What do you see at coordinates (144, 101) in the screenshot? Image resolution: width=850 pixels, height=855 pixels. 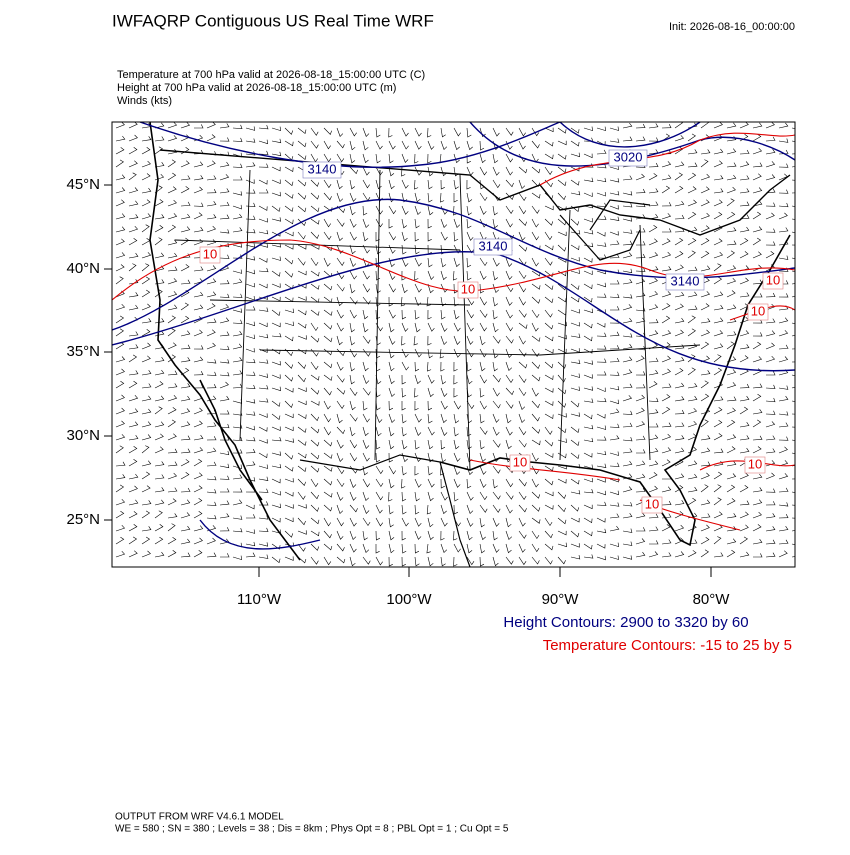 I see `field-label: Winds (kts)` at bounding box center [144, 101].